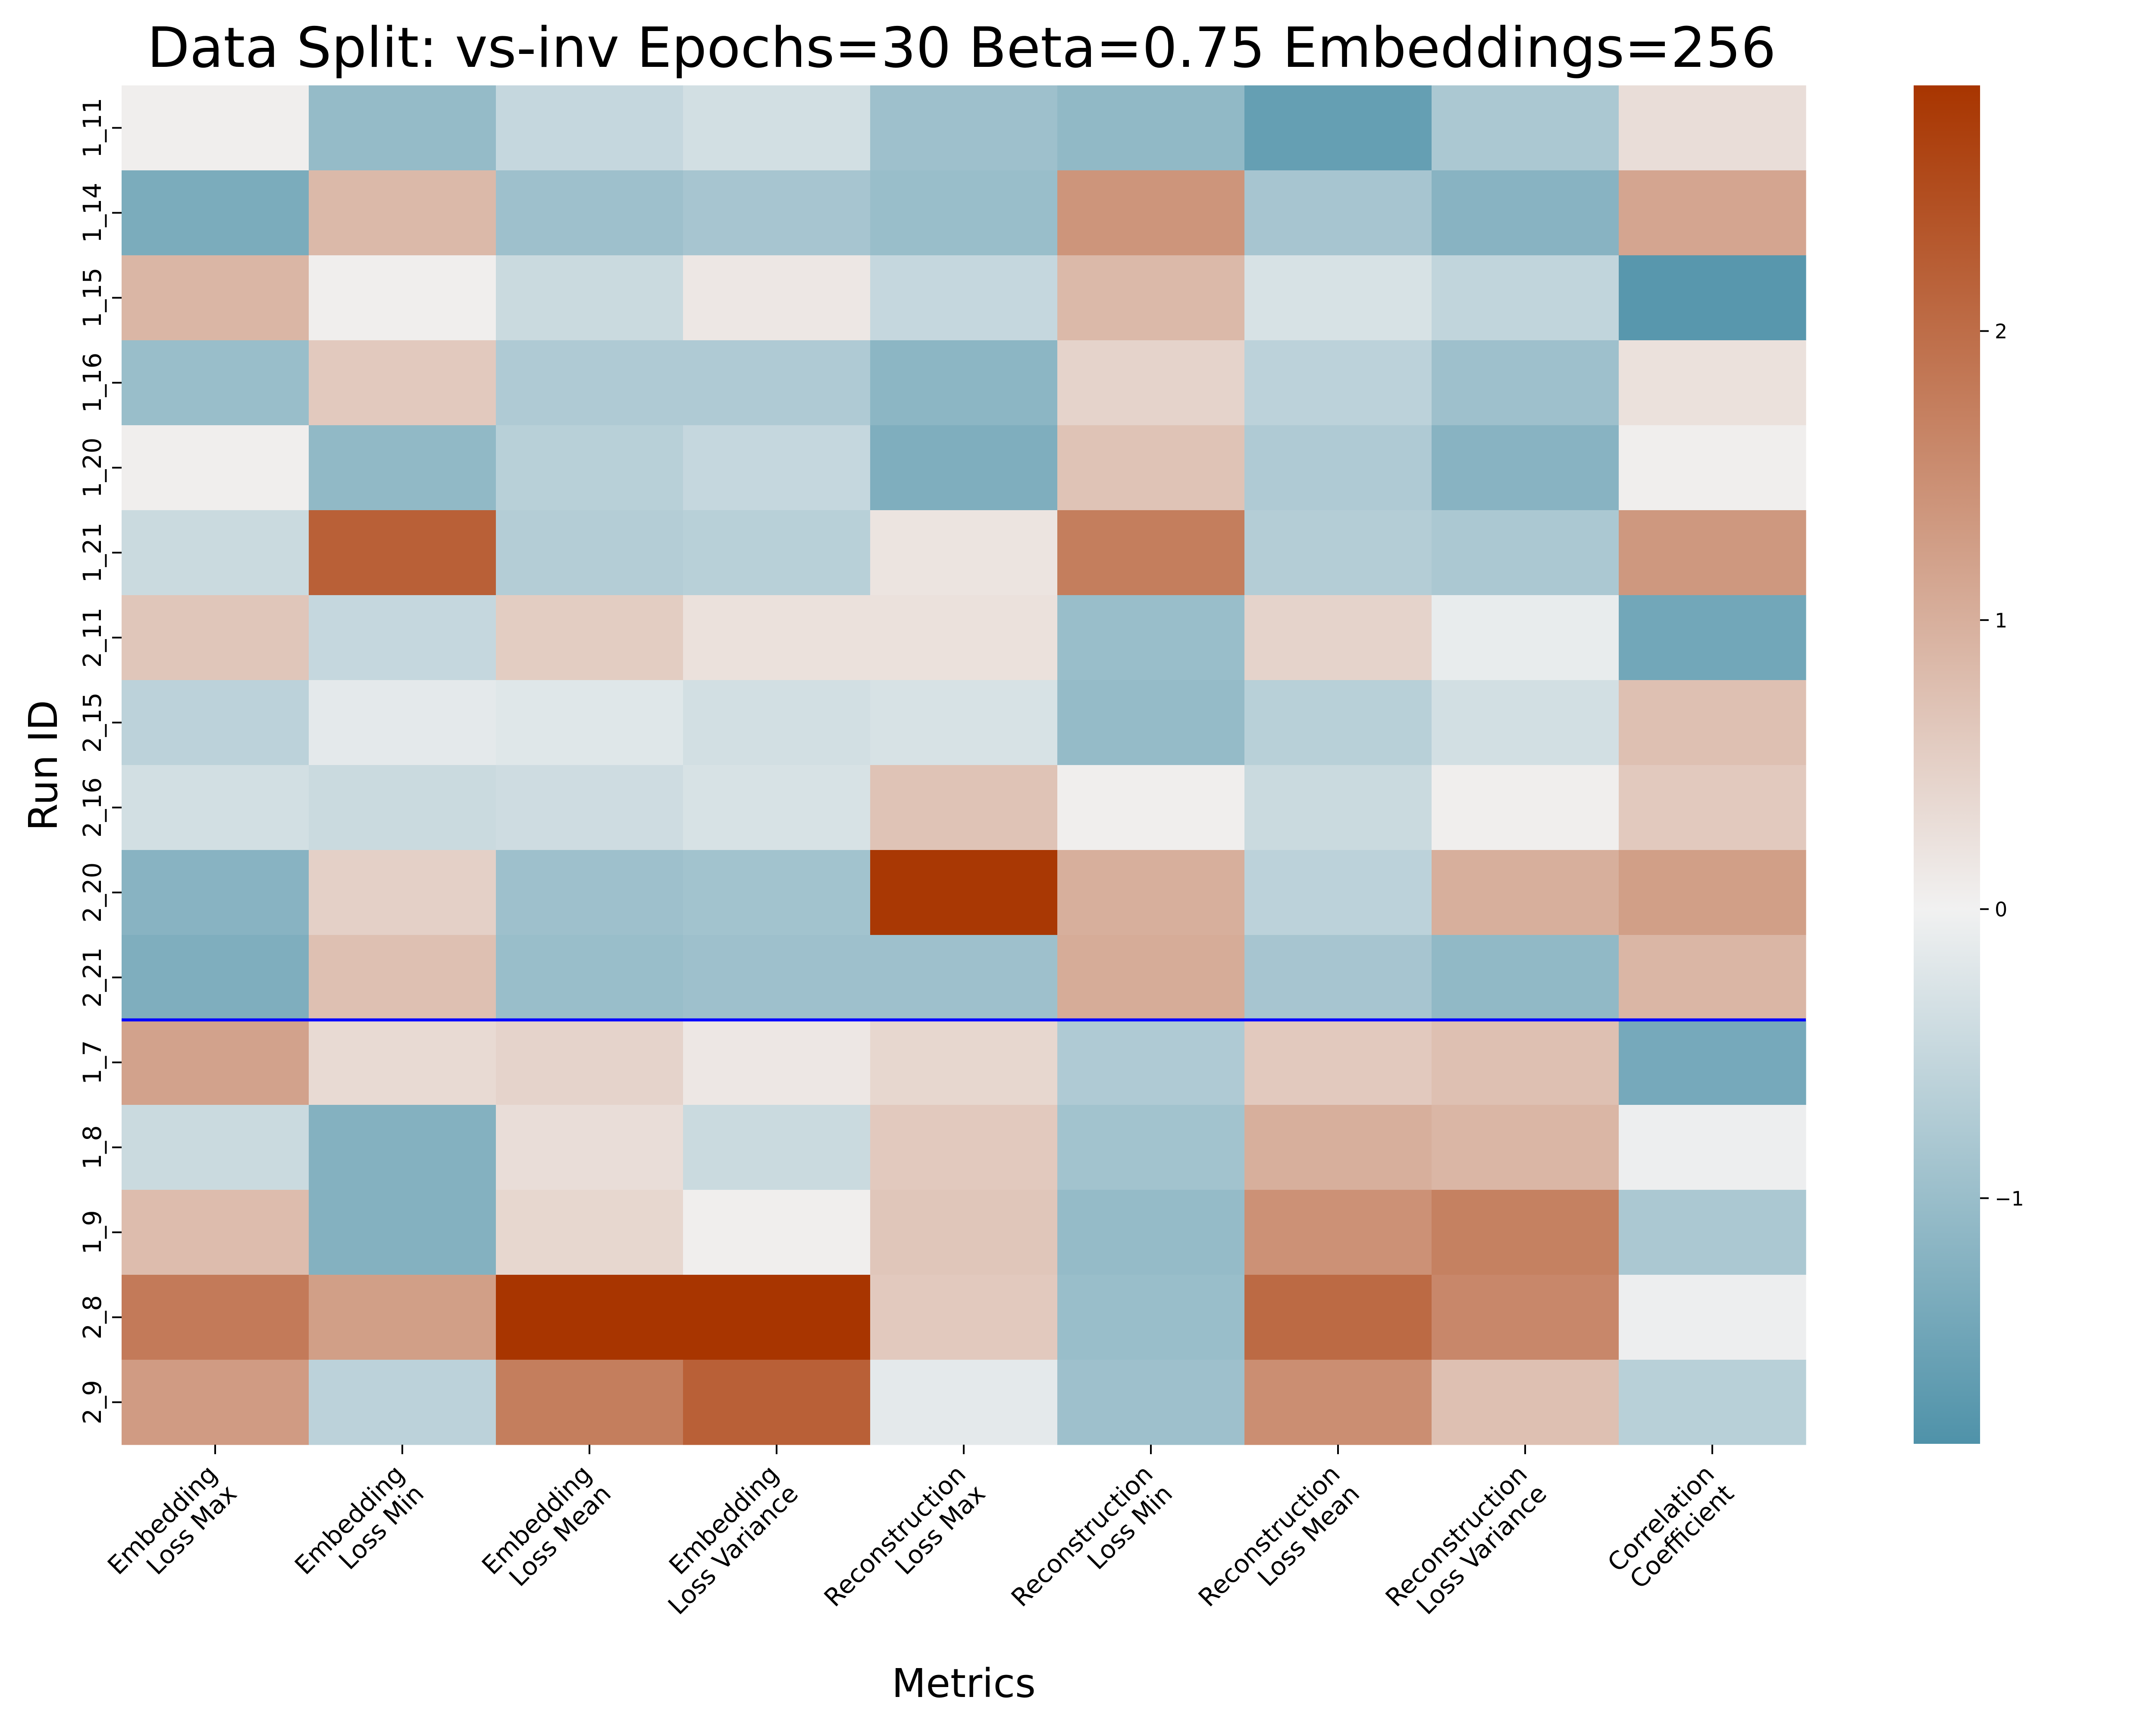  I want to click on x-tick-label: EmbeddingLoss Variance, so click(723, 1540).